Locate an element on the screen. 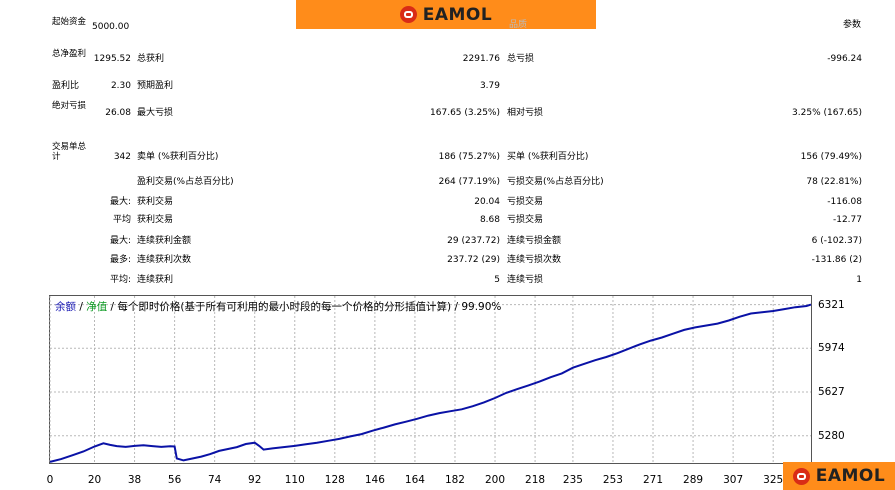  loss-trades-label: 亏损交易(%占总百分比) is located at coordinates (555, 182).